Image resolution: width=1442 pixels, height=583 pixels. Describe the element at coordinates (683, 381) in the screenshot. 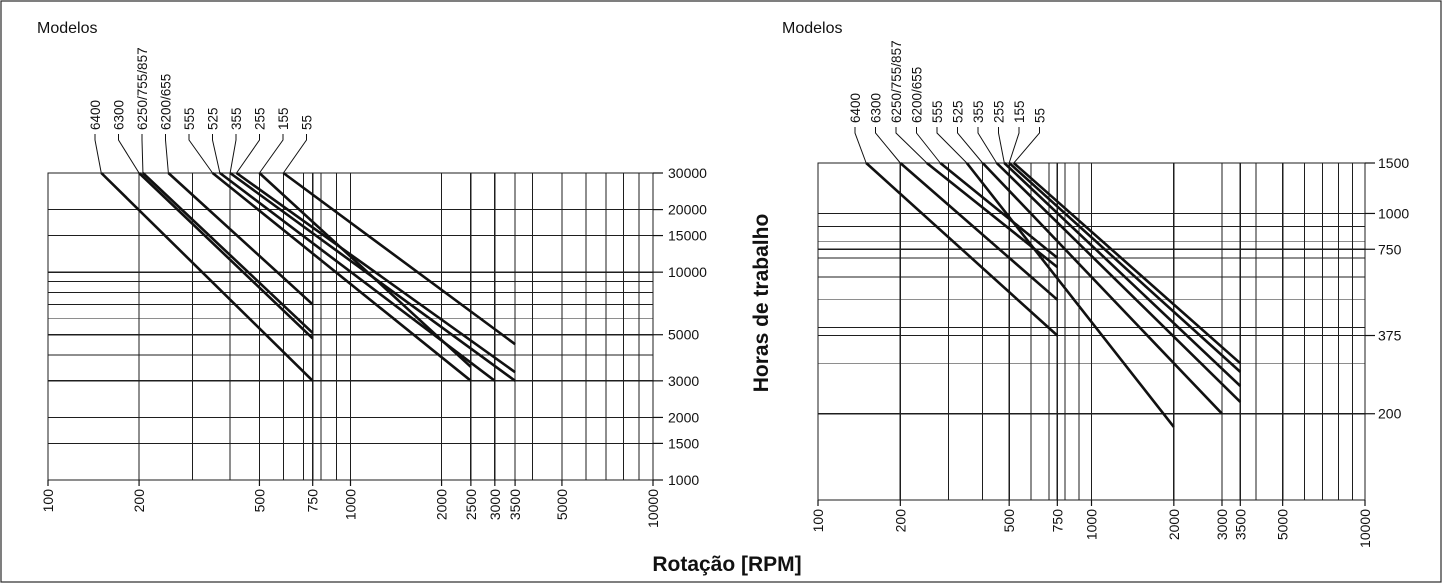

I see `y-tick-label: 3000` at that location.